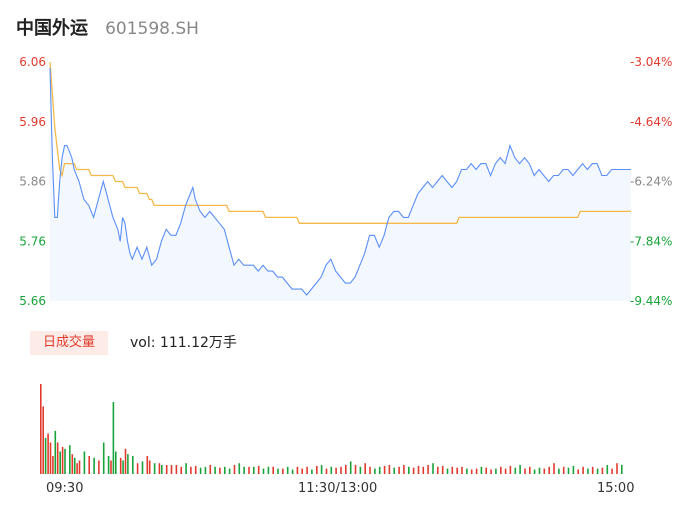  I want to click on y-tick-left-label: 5.96, so click(32, 122).